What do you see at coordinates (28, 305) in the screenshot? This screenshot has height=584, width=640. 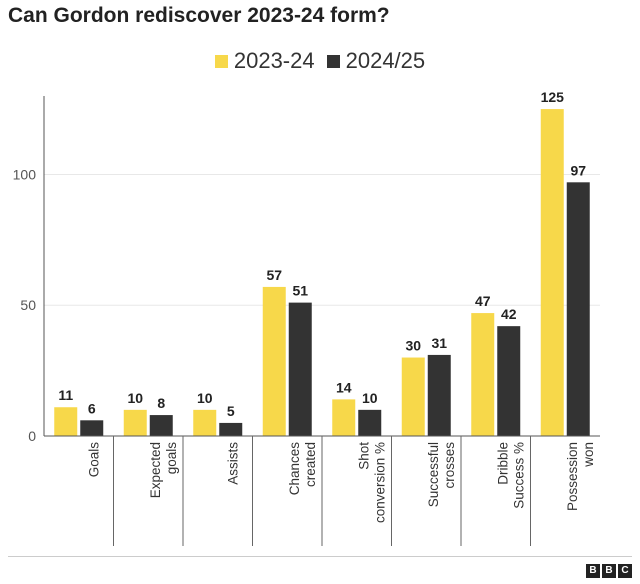 I see `y-tick-label: 50` at bounding box center [28, 305].